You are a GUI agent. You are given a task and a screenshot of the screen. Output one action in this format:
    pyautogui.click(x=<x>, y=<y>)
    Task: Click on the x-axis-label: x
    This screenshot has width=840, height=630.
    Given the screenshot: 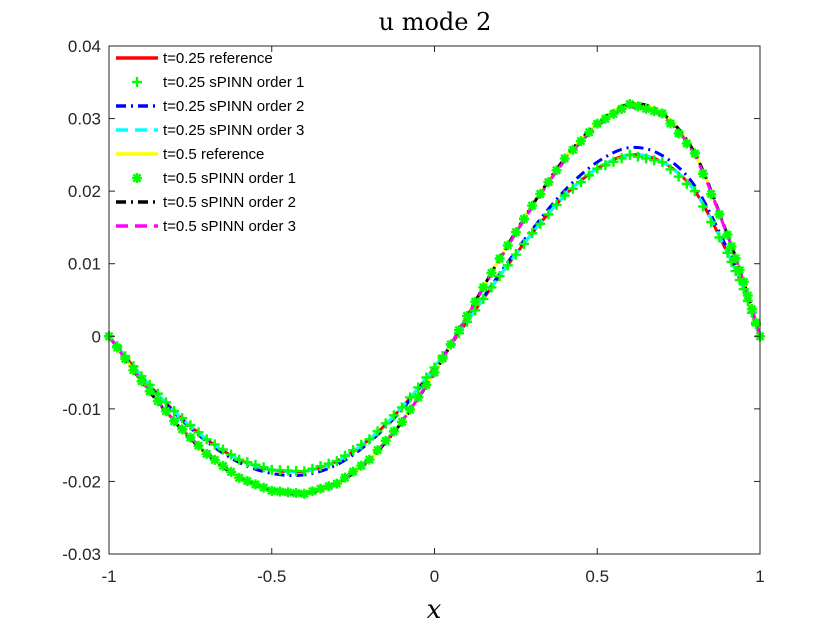 What is the action you would take?
    pyautogui.click(x=434, y=610)
    